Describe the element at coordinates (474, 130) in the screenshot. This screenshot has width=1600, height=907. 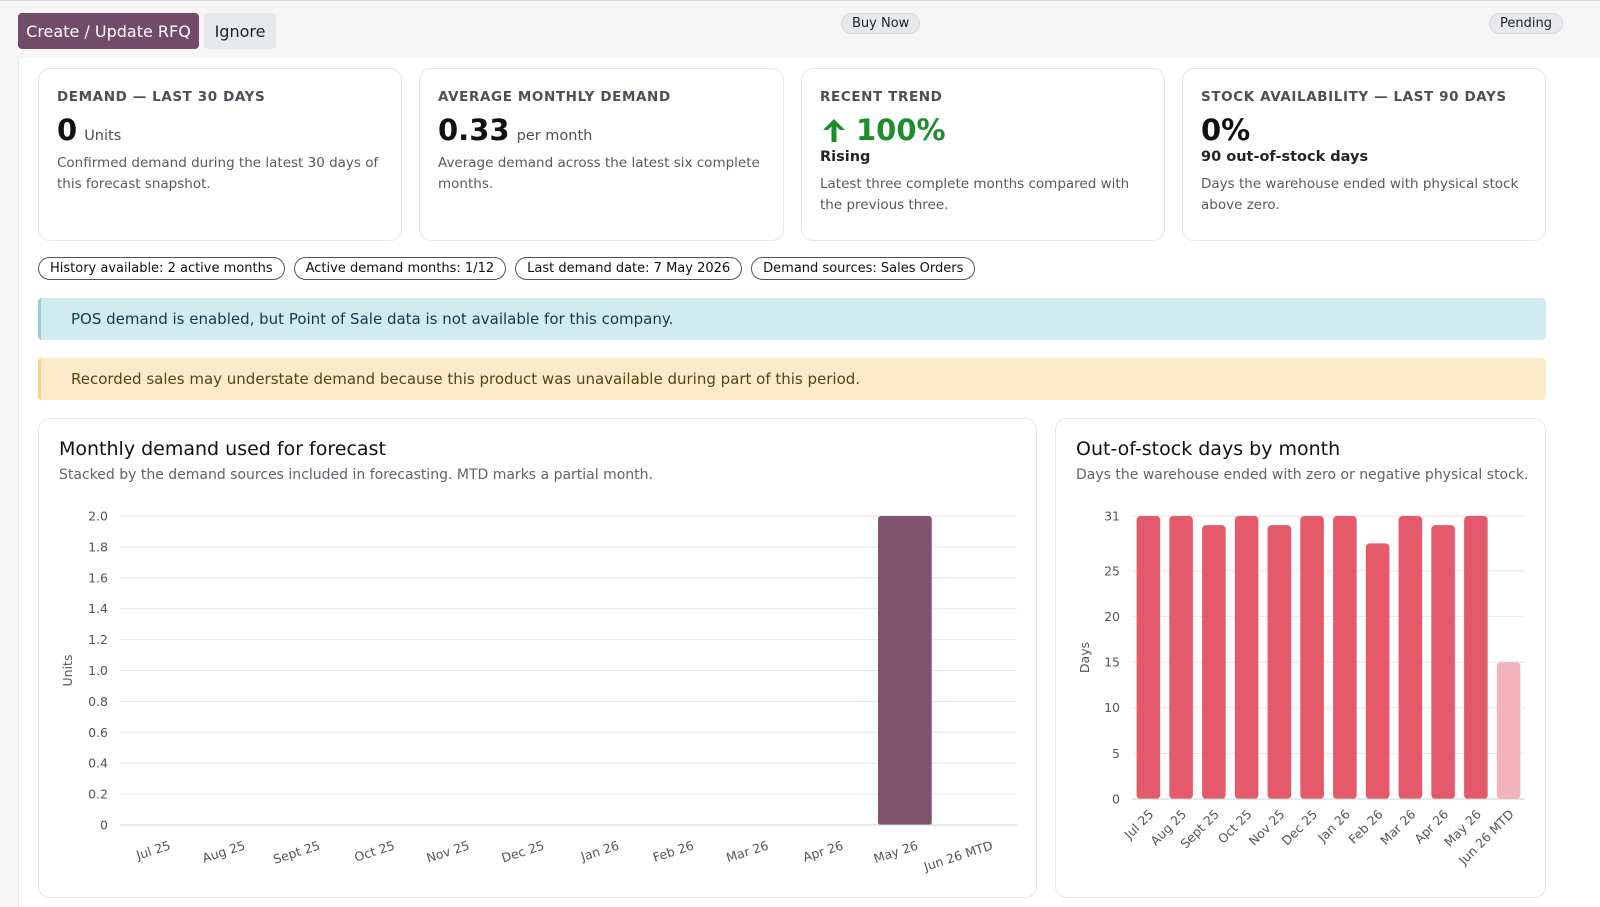
I see `card-value: 0.33` at that location.